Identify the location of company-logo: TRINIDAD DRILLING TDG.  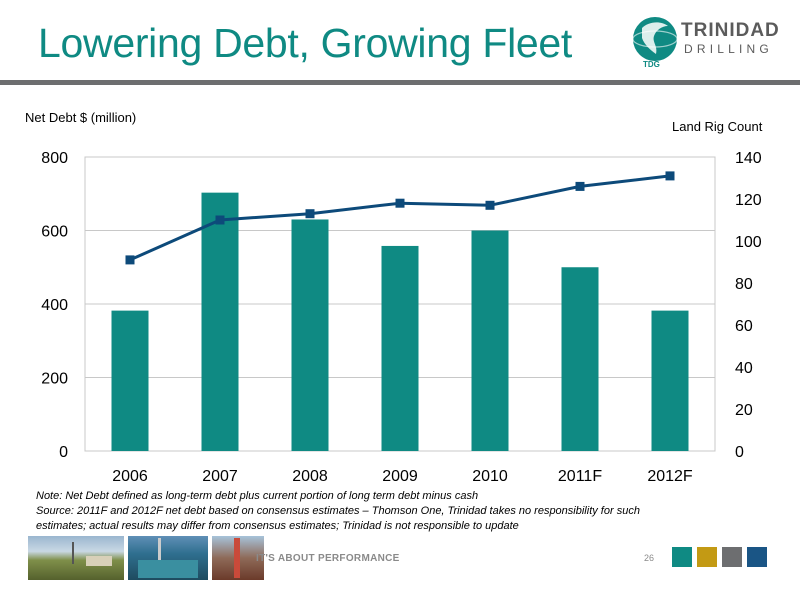
(704, 44).